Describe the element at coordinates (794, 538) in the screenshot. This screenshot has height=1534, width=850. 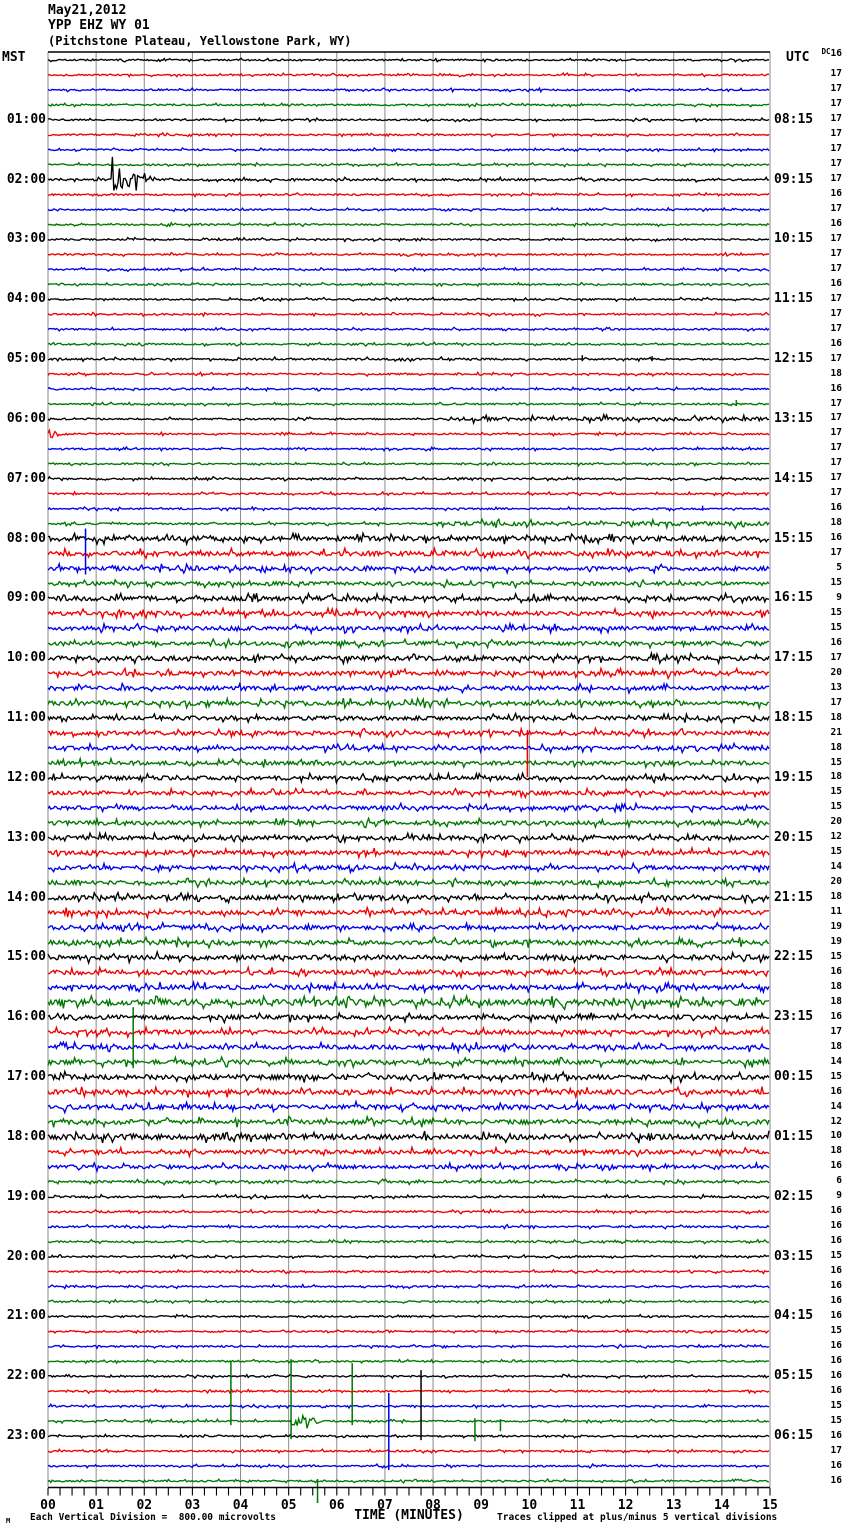
I see `utc-time-label: 15:15` at that location.